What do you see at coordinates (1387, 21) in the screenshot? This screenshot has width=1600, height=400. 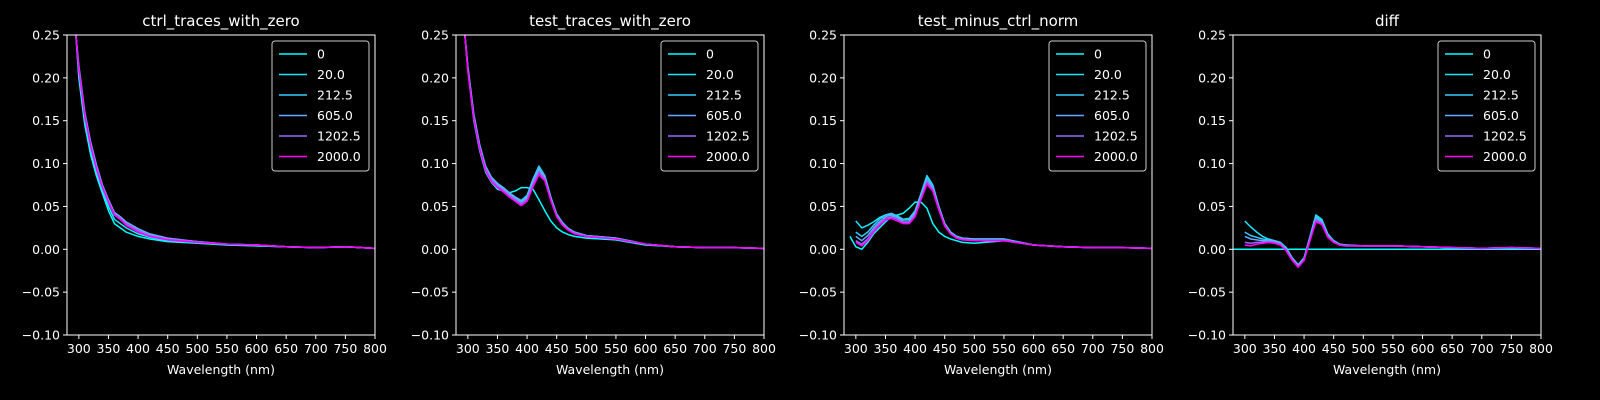 I see `chart-title: diff` at bounding box center [1387, 21].